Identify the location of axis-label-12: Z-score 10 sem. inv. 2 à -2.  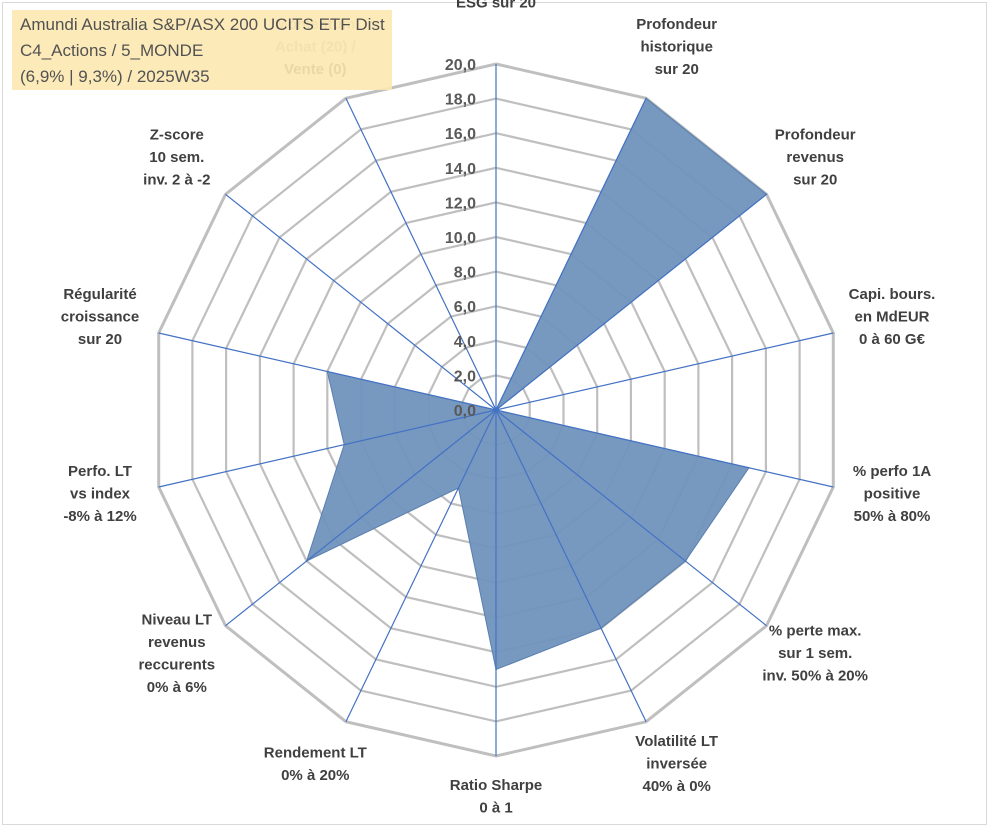
(176, 157).